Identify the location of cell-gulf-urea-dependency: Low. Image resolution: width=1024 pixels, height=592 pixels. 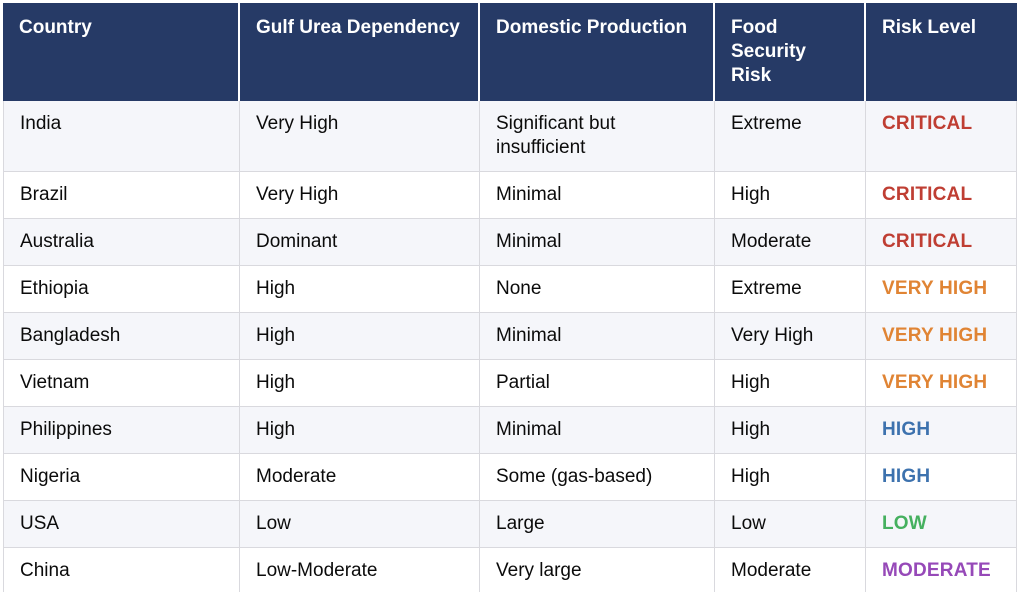
(360, 524).